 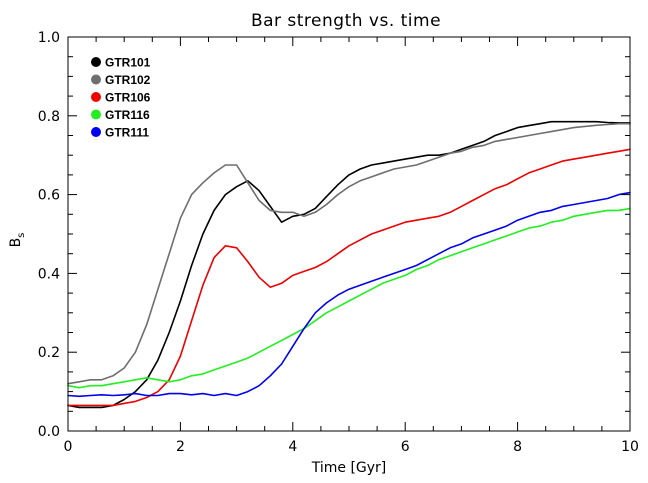 What do you see at coordinates (49, 274) in the screenshot?
I see `y-tick-label: 0.4` at bounding box center [49, 274].